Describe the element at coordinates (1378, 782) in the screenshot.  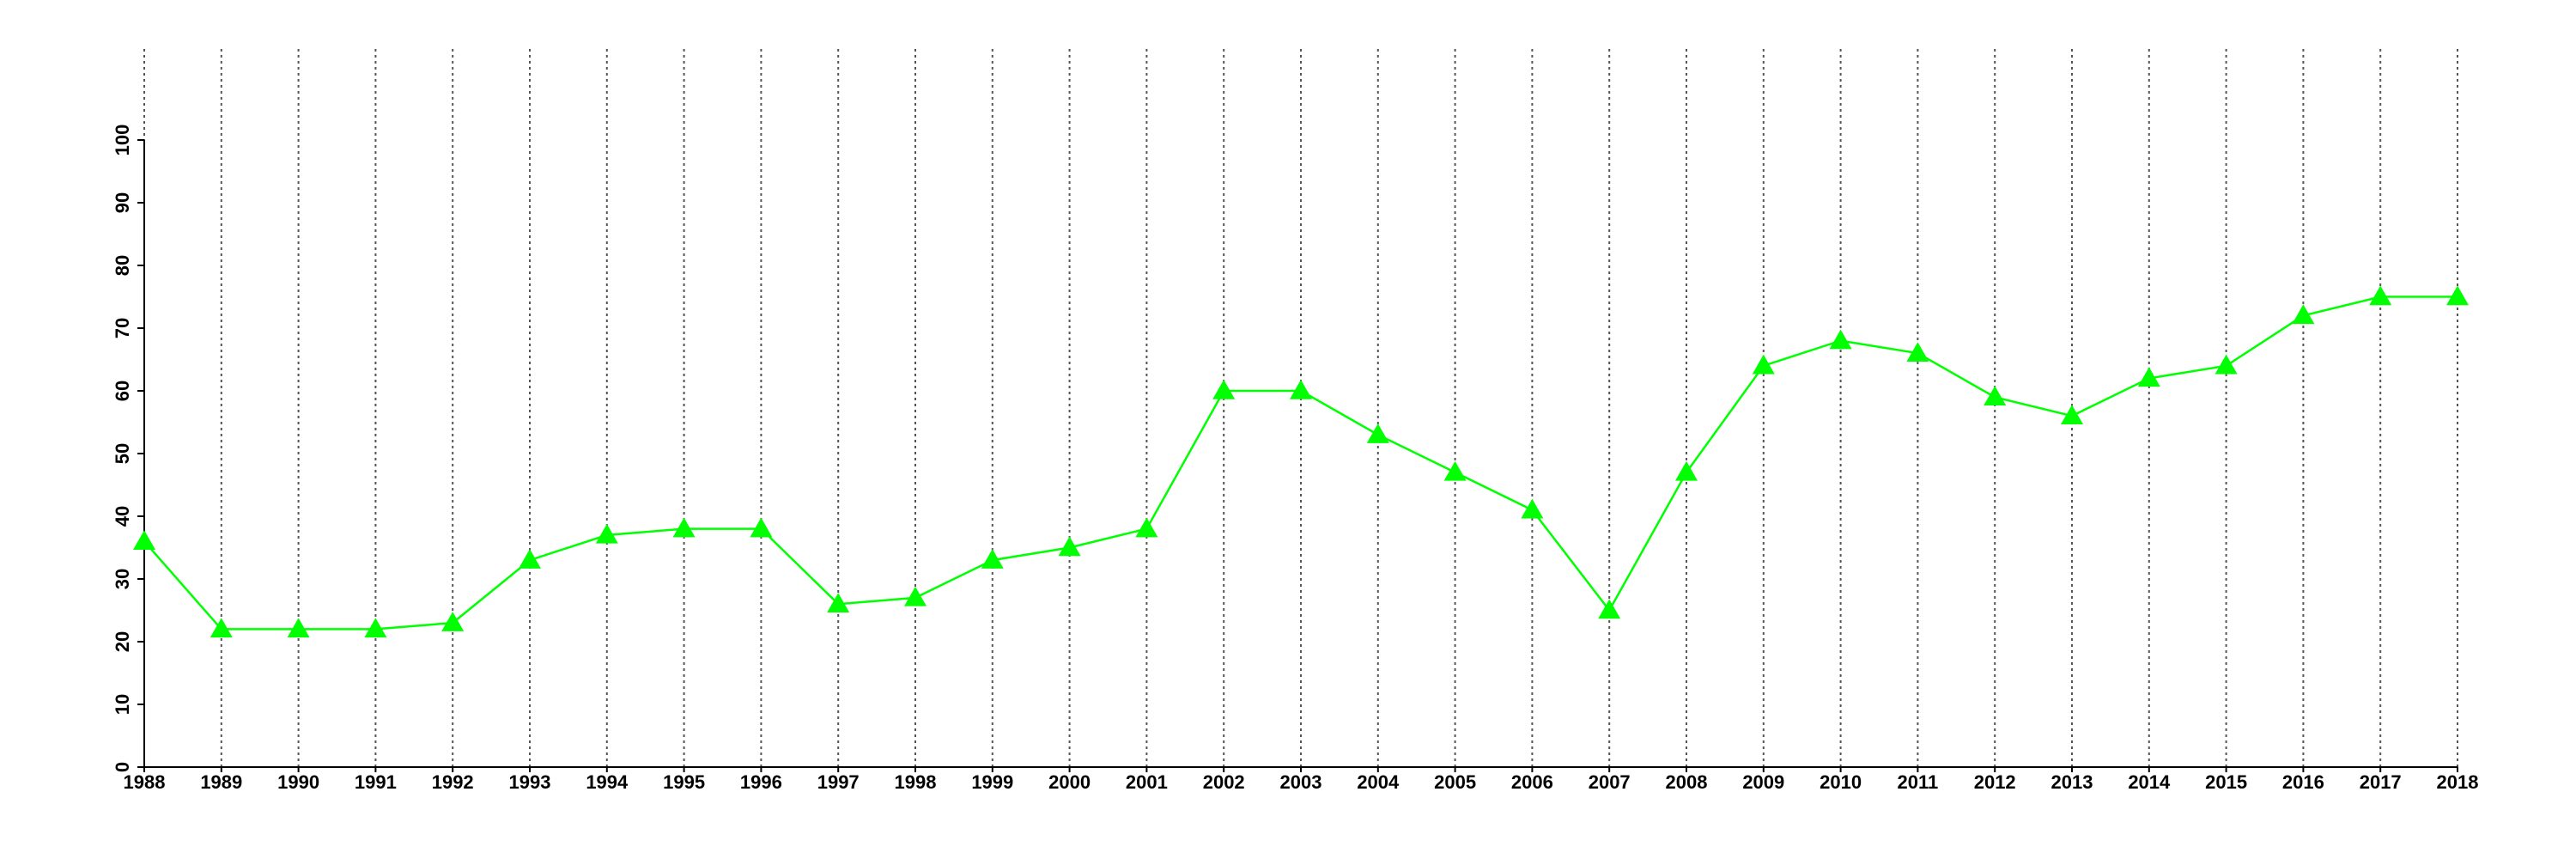
I see `x-tick-label: 2004` at that location.